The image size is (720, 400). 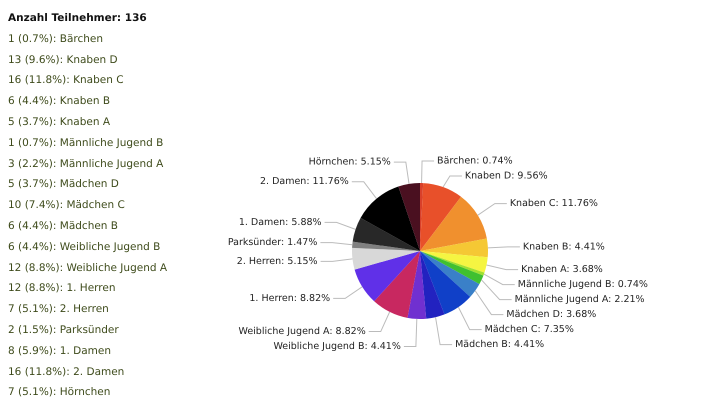 What do you see at coordinates (86, 164) in the screenshot?
I see `text: 3 (2.2%): Männliche Jugend A` at bounding box center [86, 164].